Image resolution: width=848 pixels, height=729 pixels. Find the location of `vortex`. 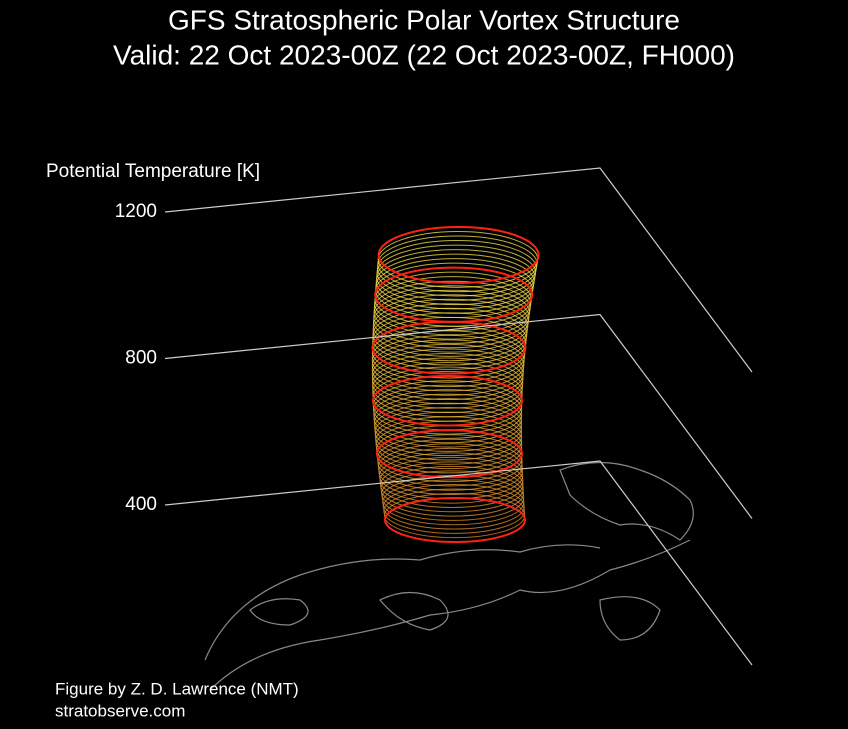

vortex is located at coordinates (455, 384).